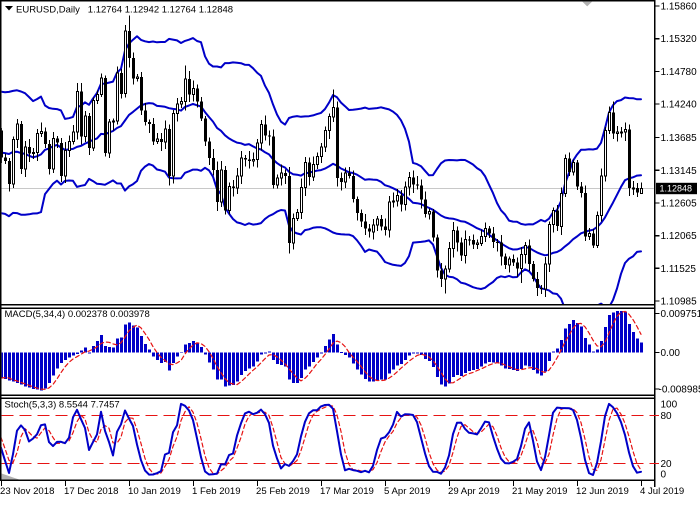 This screenshot has width=700, height=505. Describe the element at coordinates (347, 491) in the screenshot. I see `svg-text: 17 Mar 2019` at that location.